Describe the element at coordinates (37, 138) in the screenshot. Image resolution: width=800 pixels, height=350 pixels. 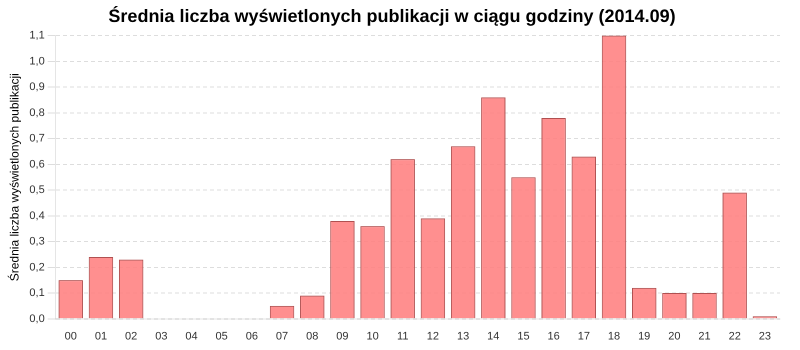
I see `y-tick-label: 0,7` at that location.